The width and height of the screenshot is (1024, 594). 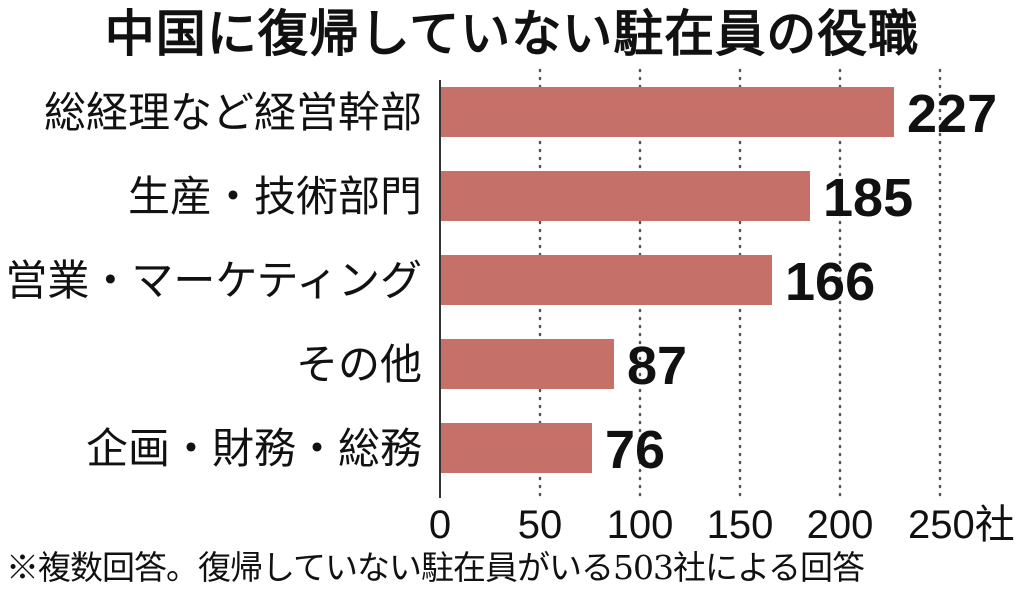 What do you see at coordinates (254, 448) in the screenshot?
I see `category-label-4: 企画・財務・総務` at bounding box center [254, 448].